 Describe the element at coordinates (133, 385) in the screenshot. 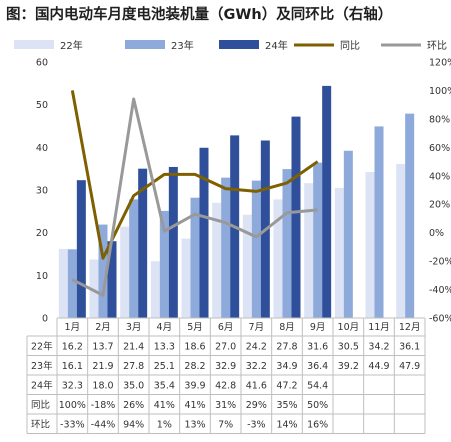

I see `table-cell: 35.0` at that location.